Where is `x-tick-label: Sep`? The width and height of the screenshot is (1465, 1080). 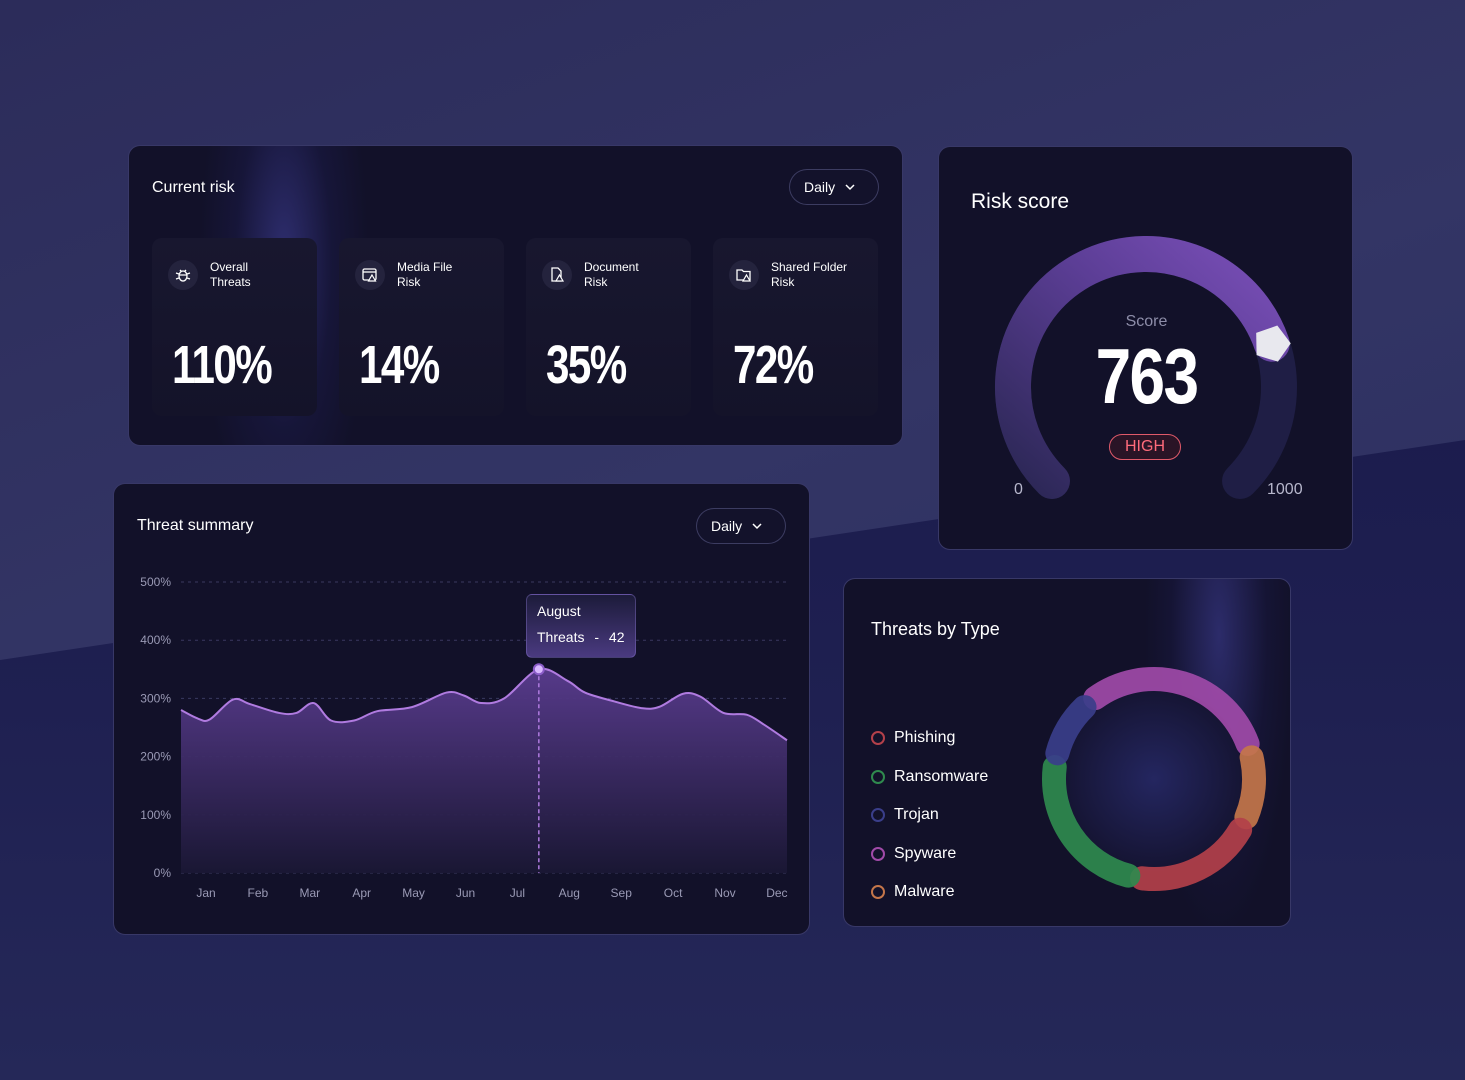 x-tick-label: Sep is located at coordinates (622, 893).